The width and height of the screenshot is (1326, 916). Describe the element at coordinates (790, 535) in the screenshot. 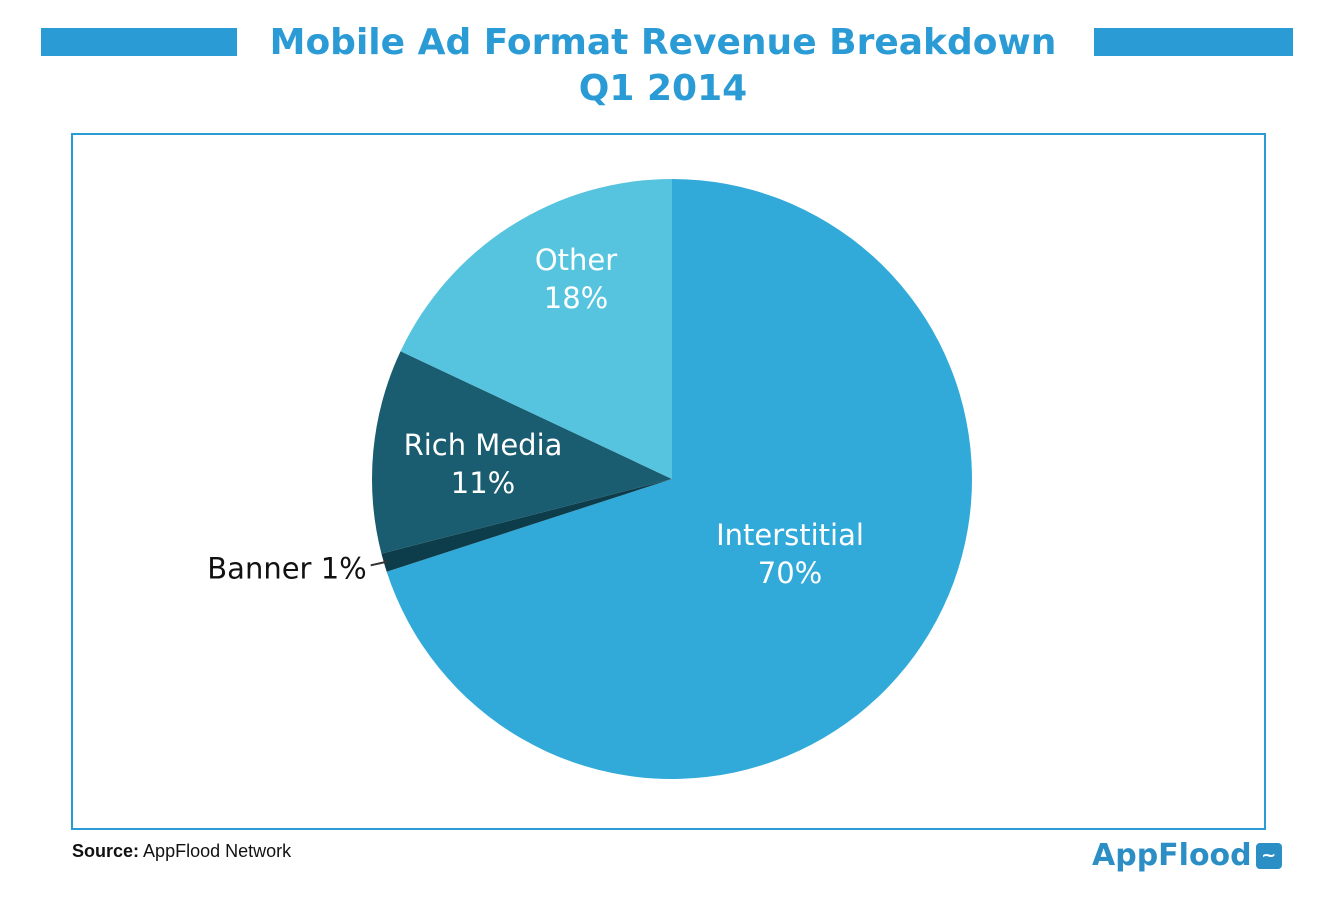

I see `slice-label: Interstitial` at that location.